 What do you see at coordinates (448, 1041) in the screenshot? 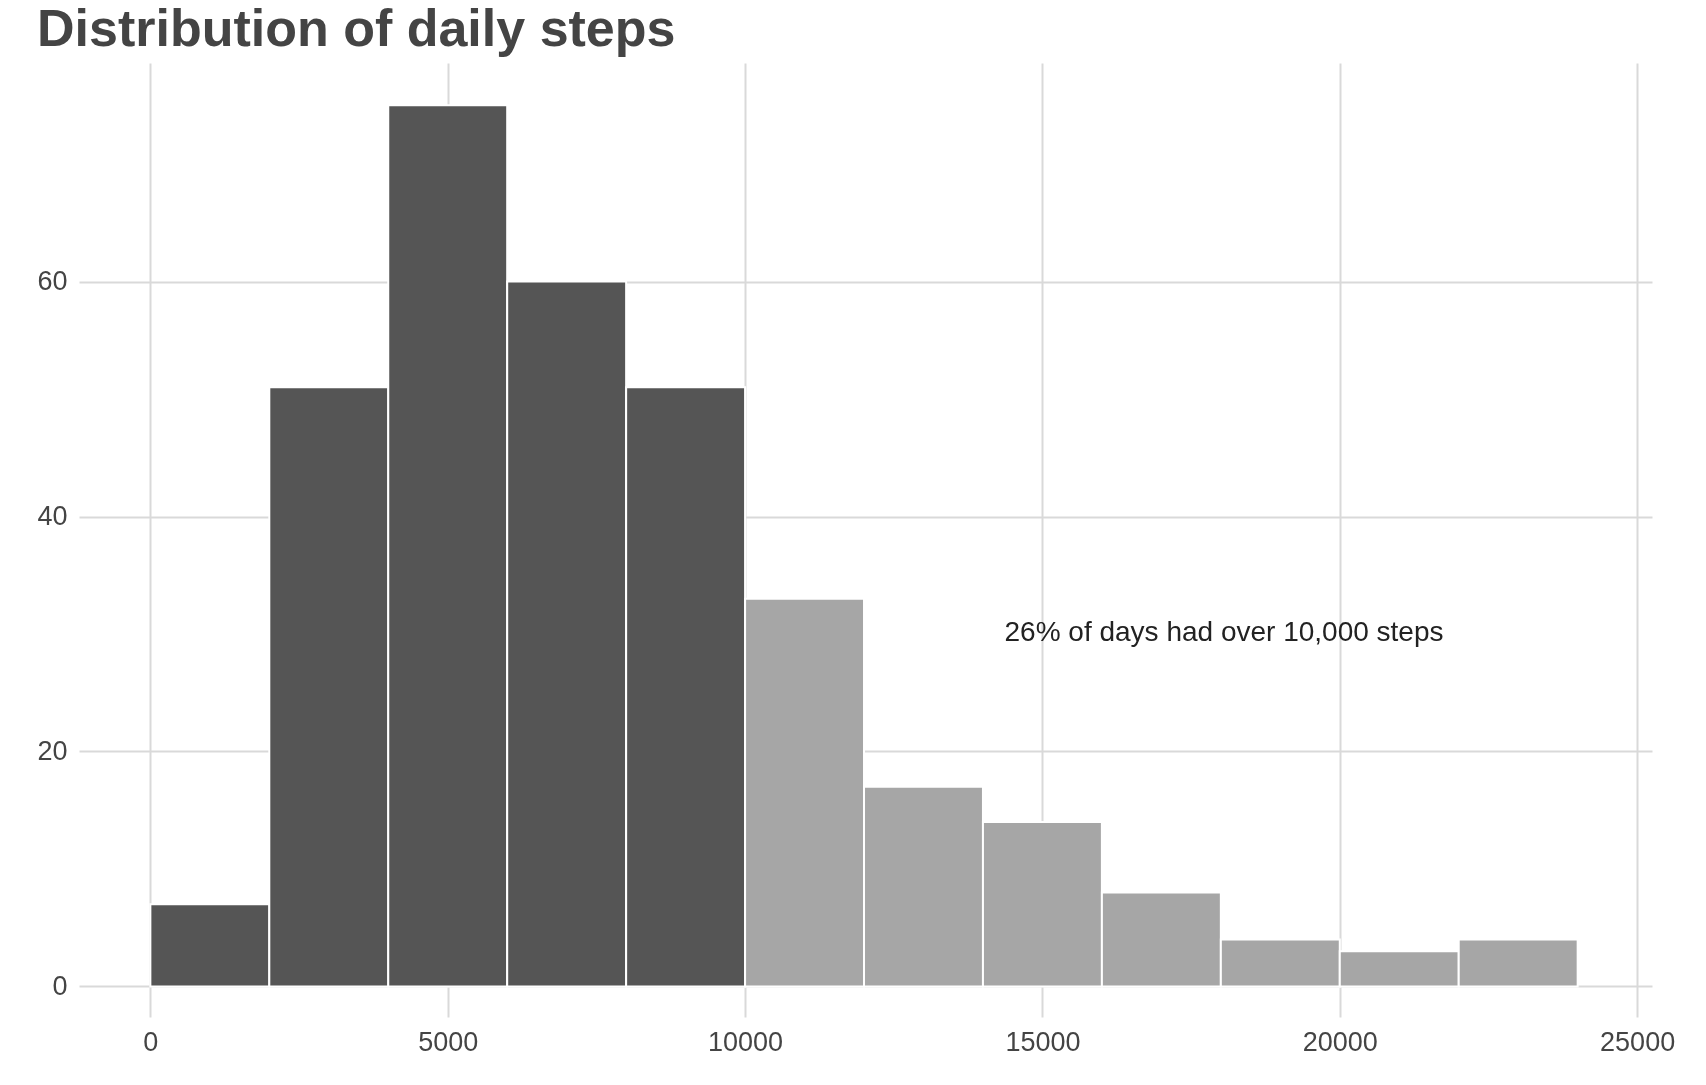
I see `x-tick-label: 5000` at bounding box center [448, 1041].